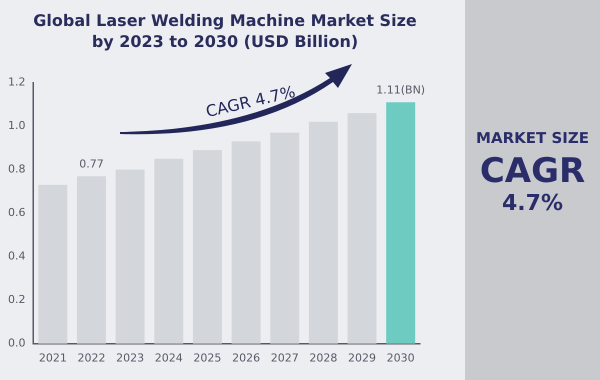 The height and width of the screenshot is (380, 600). Describe the element at coordinates (207, 357) in the screenshot. I see `x-tick-label: 2025` at that location.